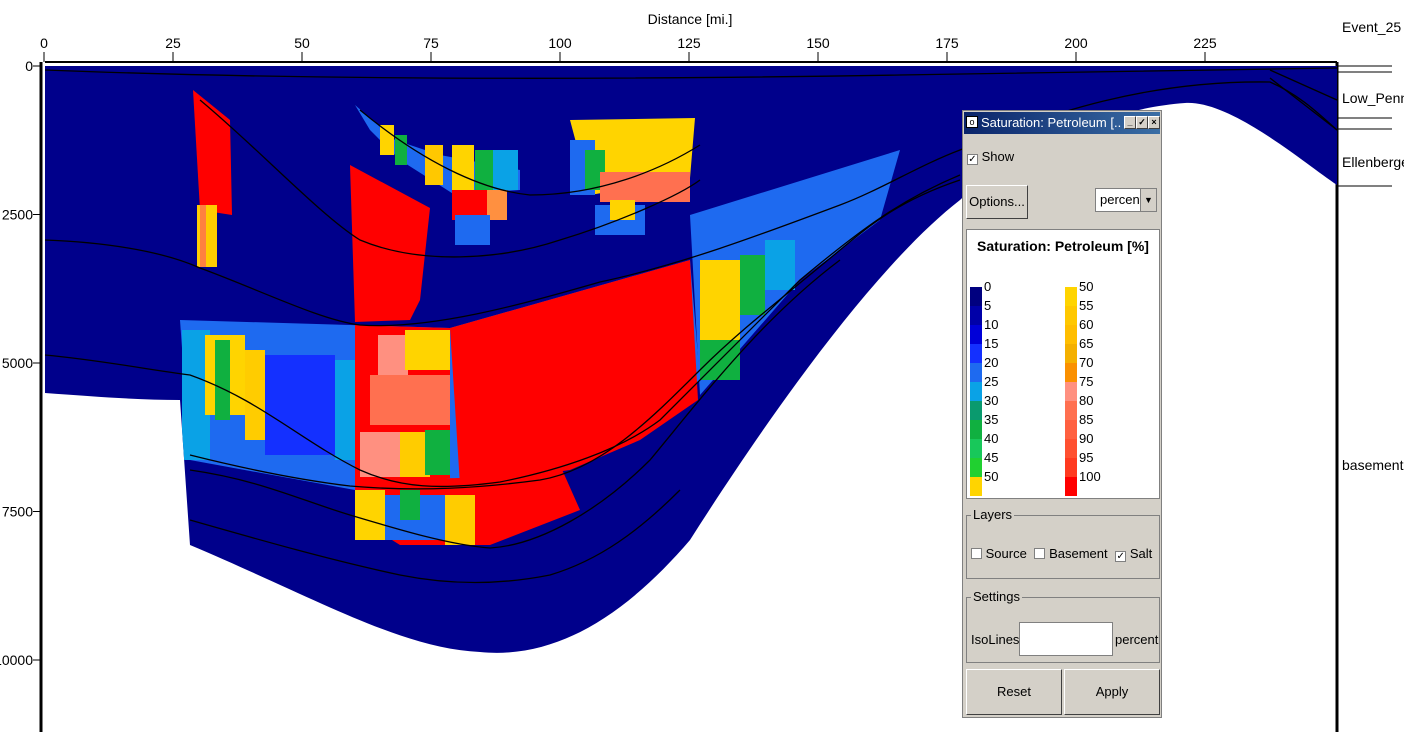 The width and height of the screenshot is (1404, 732). I want to click on y-axis-ticks: 0 2500 5000 7500 10000, so click(20, 363).